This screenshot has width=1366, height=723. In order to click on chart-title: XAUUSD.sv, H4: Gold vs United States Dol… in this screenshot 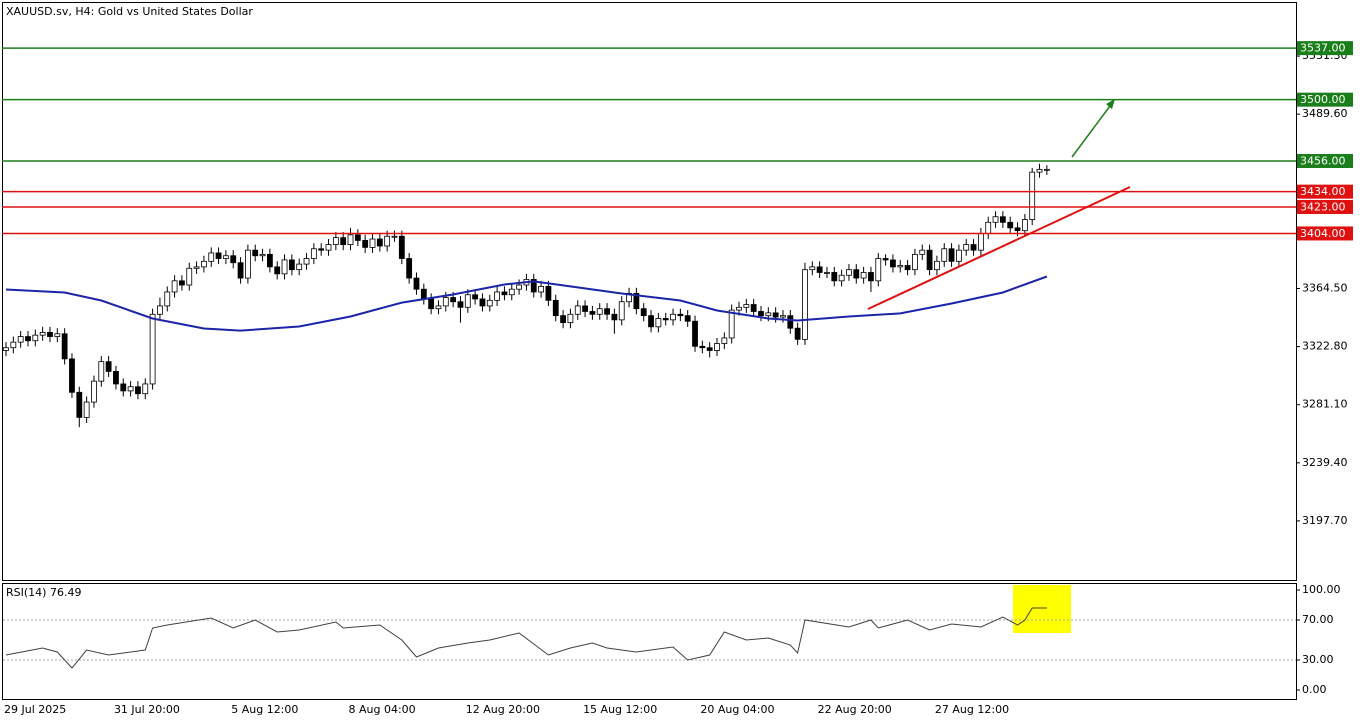, I will do `click(129, 11)`.